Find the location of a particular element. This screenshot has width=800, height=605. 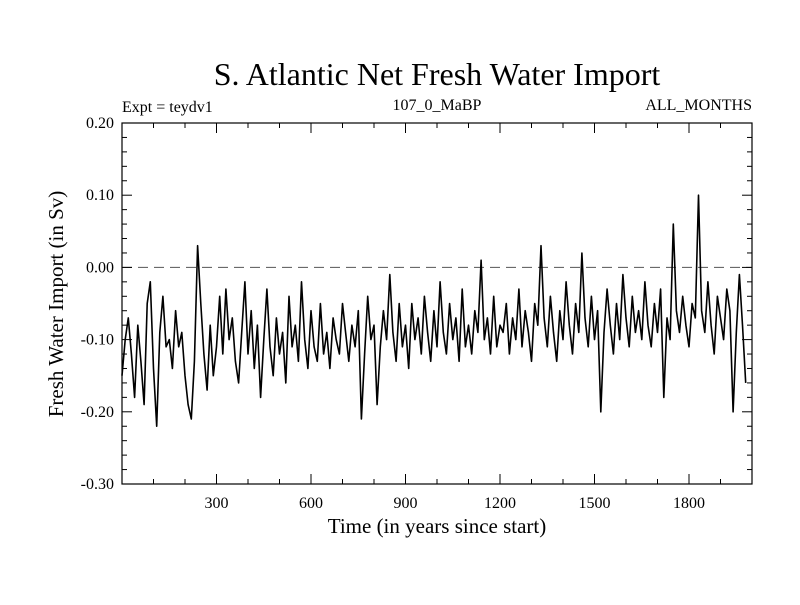

y-tick-label: -0.10 is located at coordinates (97, 340).